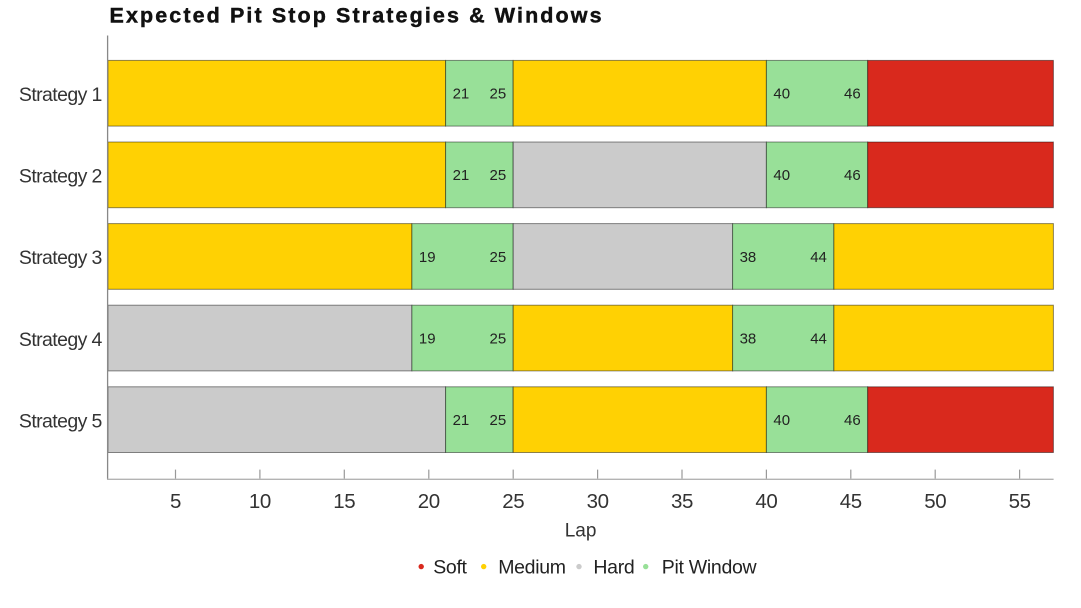 This screenshot has height=608, width=1081. What do you see at coordinates (344, 501) in the screenshot?
I see `svg-text: 15` at bounding box center [344, 501].